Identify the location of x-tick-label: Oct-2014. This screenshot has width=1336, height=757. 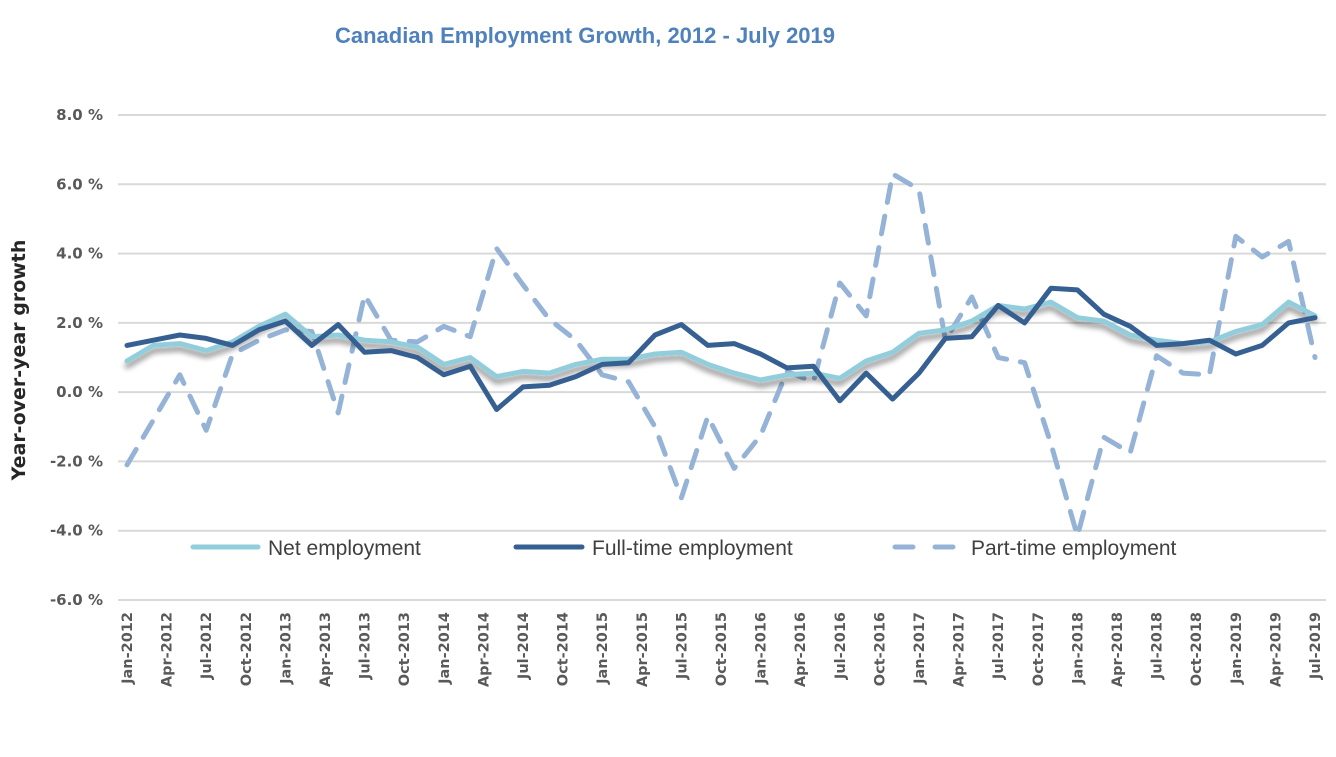
(564, 649).